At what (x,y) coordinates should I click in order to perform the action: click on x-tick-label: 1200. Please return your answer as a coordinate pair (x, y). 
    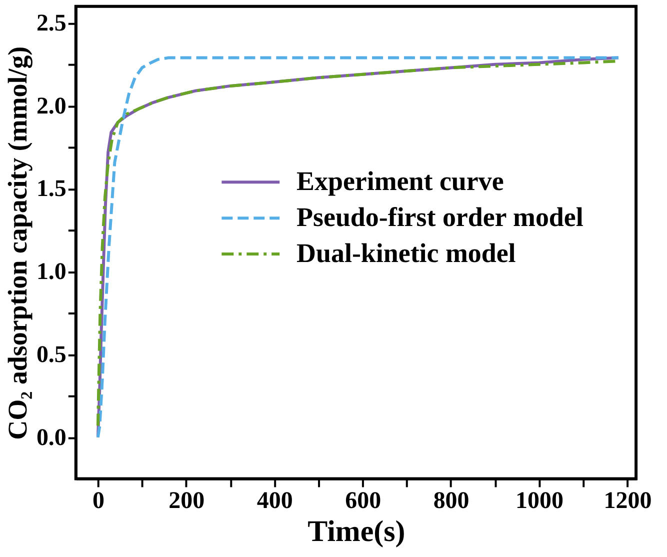
    Looking at the image, I should click on (628, 501).